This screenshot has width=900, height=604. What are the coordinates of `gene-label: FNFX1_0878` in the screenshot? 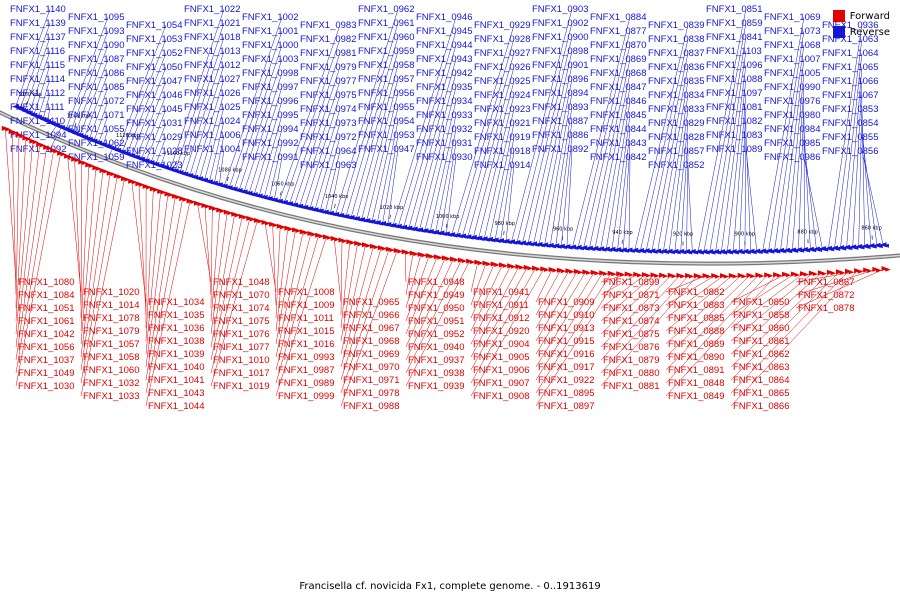 It's located at (826, 308).